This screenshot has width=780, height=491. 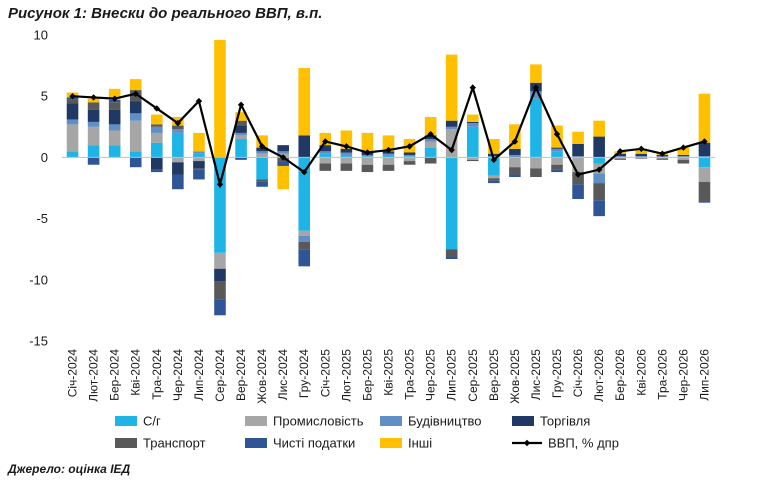 What do you see at coordinates (94, 375) in the screenshot?
I see `x-tick-label: Лют-2024` at bounding box center [94, 375].